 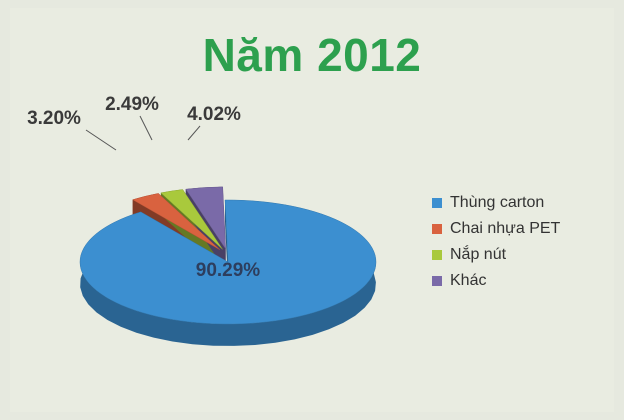 I want to click on data-label-3: 4.02%, so click(x=214, y=114).